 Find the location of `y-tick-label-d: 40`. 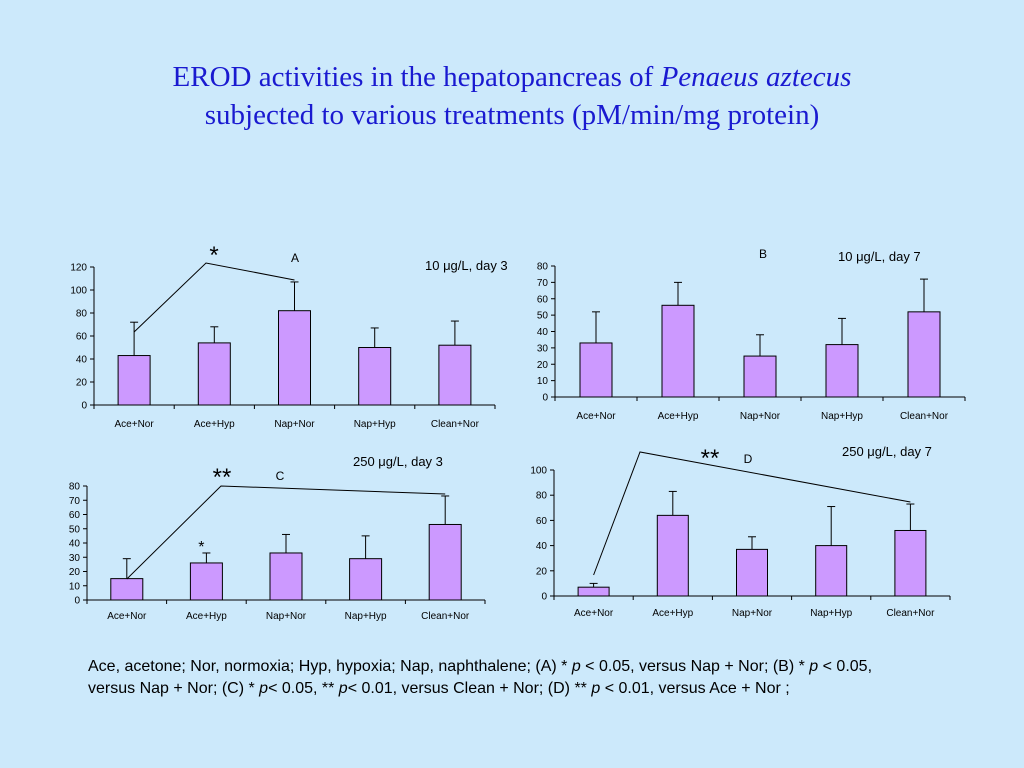

y-tick-label-d: 40 is located at coordinates (542, 546).